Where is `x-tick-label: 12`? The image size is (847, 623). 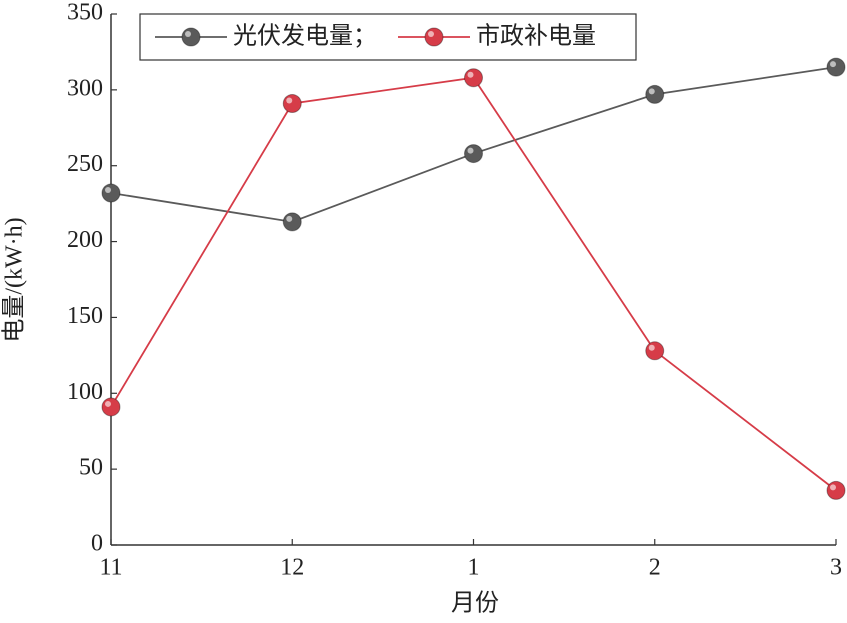
x-tick-label: 12 is located at coordinates (292, 568).